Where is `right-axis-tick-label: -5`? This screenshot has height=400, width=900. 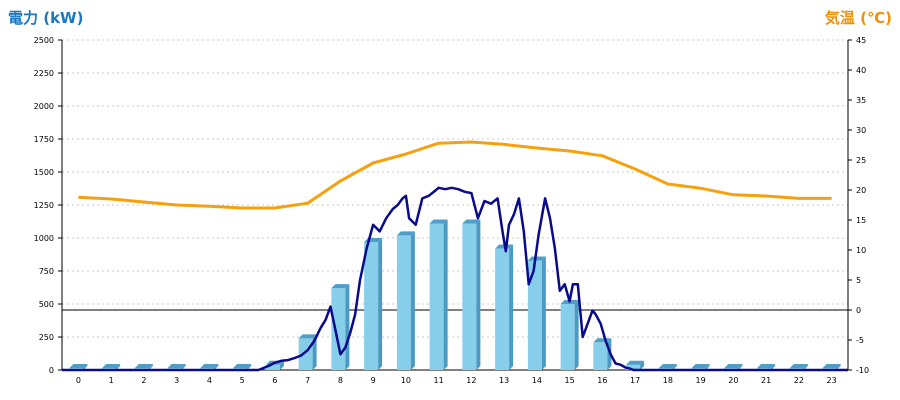
right-axis-tick-label: -5 is located at coordinates (860, 340).